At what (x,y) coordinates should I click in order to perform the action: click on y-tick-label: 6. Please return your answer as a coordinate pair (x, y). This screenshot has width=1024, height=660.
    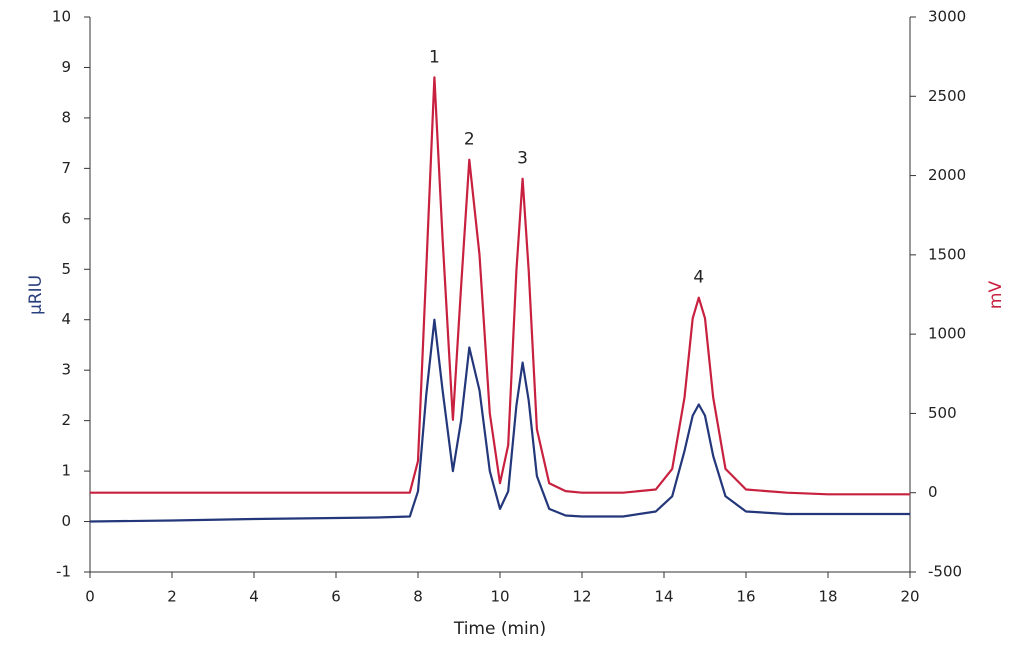
    Looking at the image, I should click on (66, 218).